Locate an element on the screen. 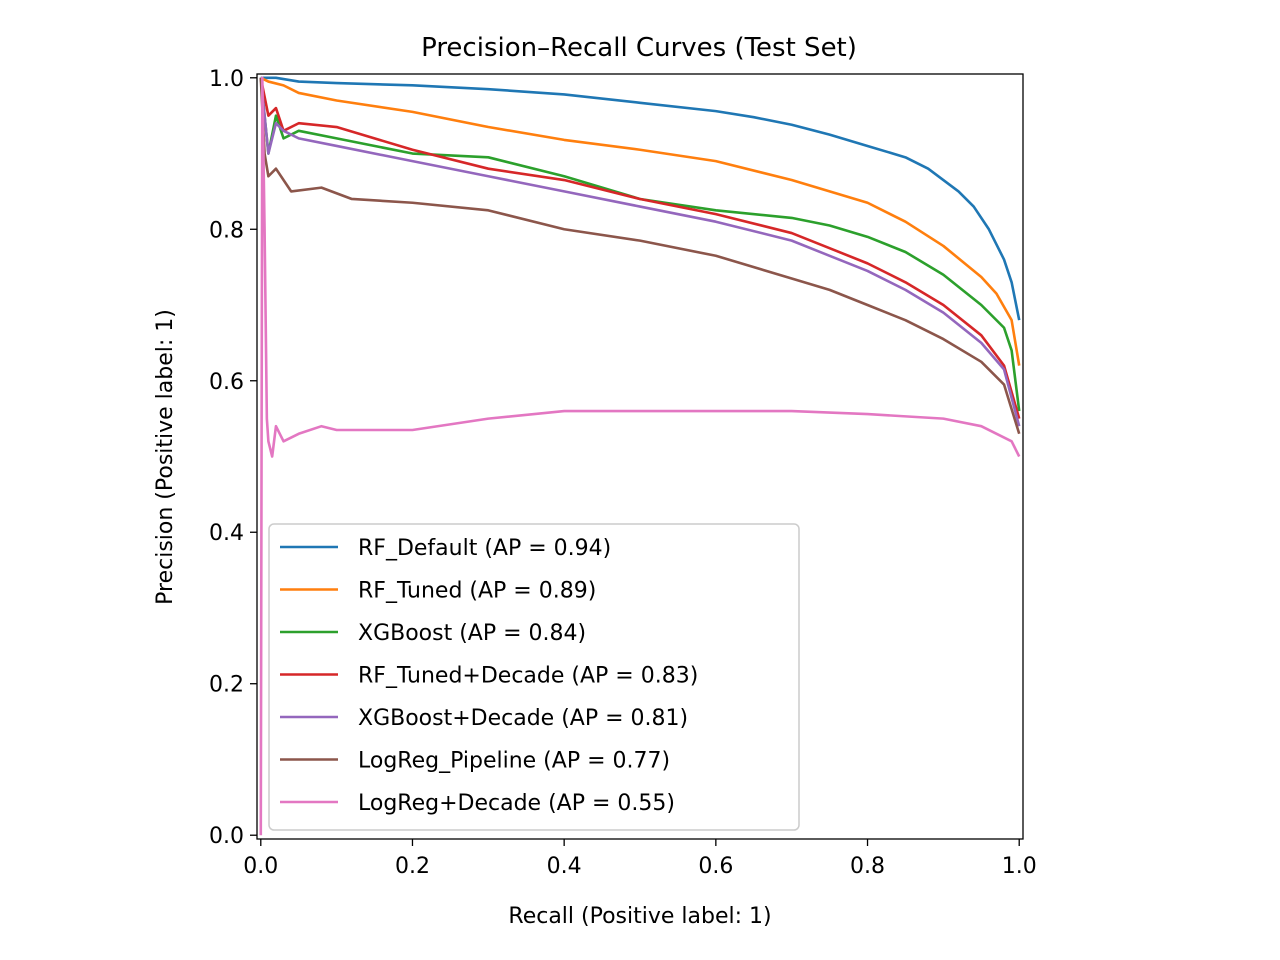  y-axis-label: Precision (Positive label: 1) is located at coordinates (165, 457).